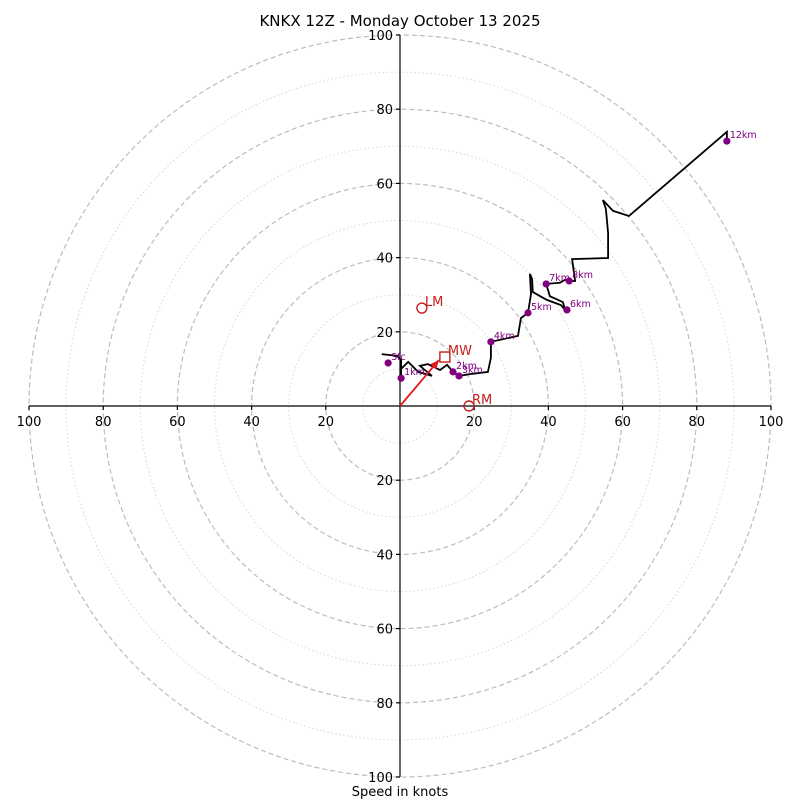 The width and height of the screenshot is (800, 800). Describe the element at coordinates (482, 400) in the screenshot. I see `marker-label-rm: RM` at that location.